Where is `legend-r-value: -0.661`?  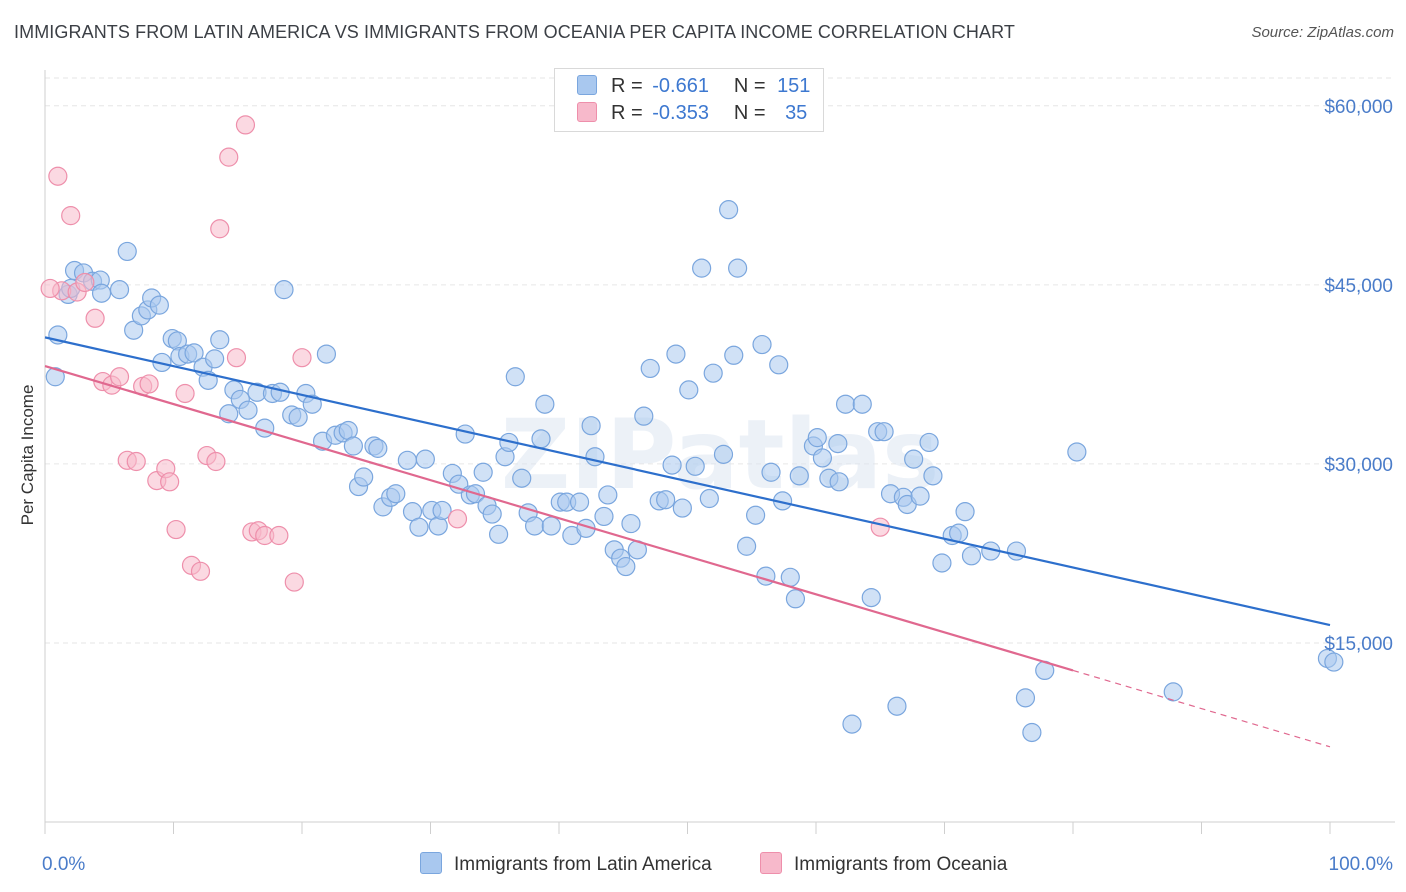 legend-r-value: -0.661 is located at coordinates (680, 86).